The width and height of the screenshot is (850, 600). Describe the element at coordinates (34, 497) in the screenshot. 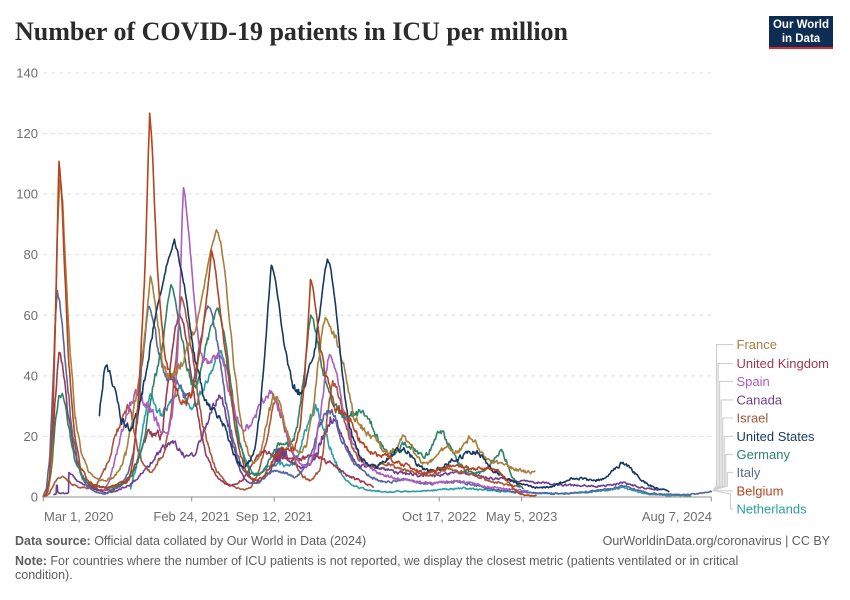

I see `svg-text: 0` at that location.